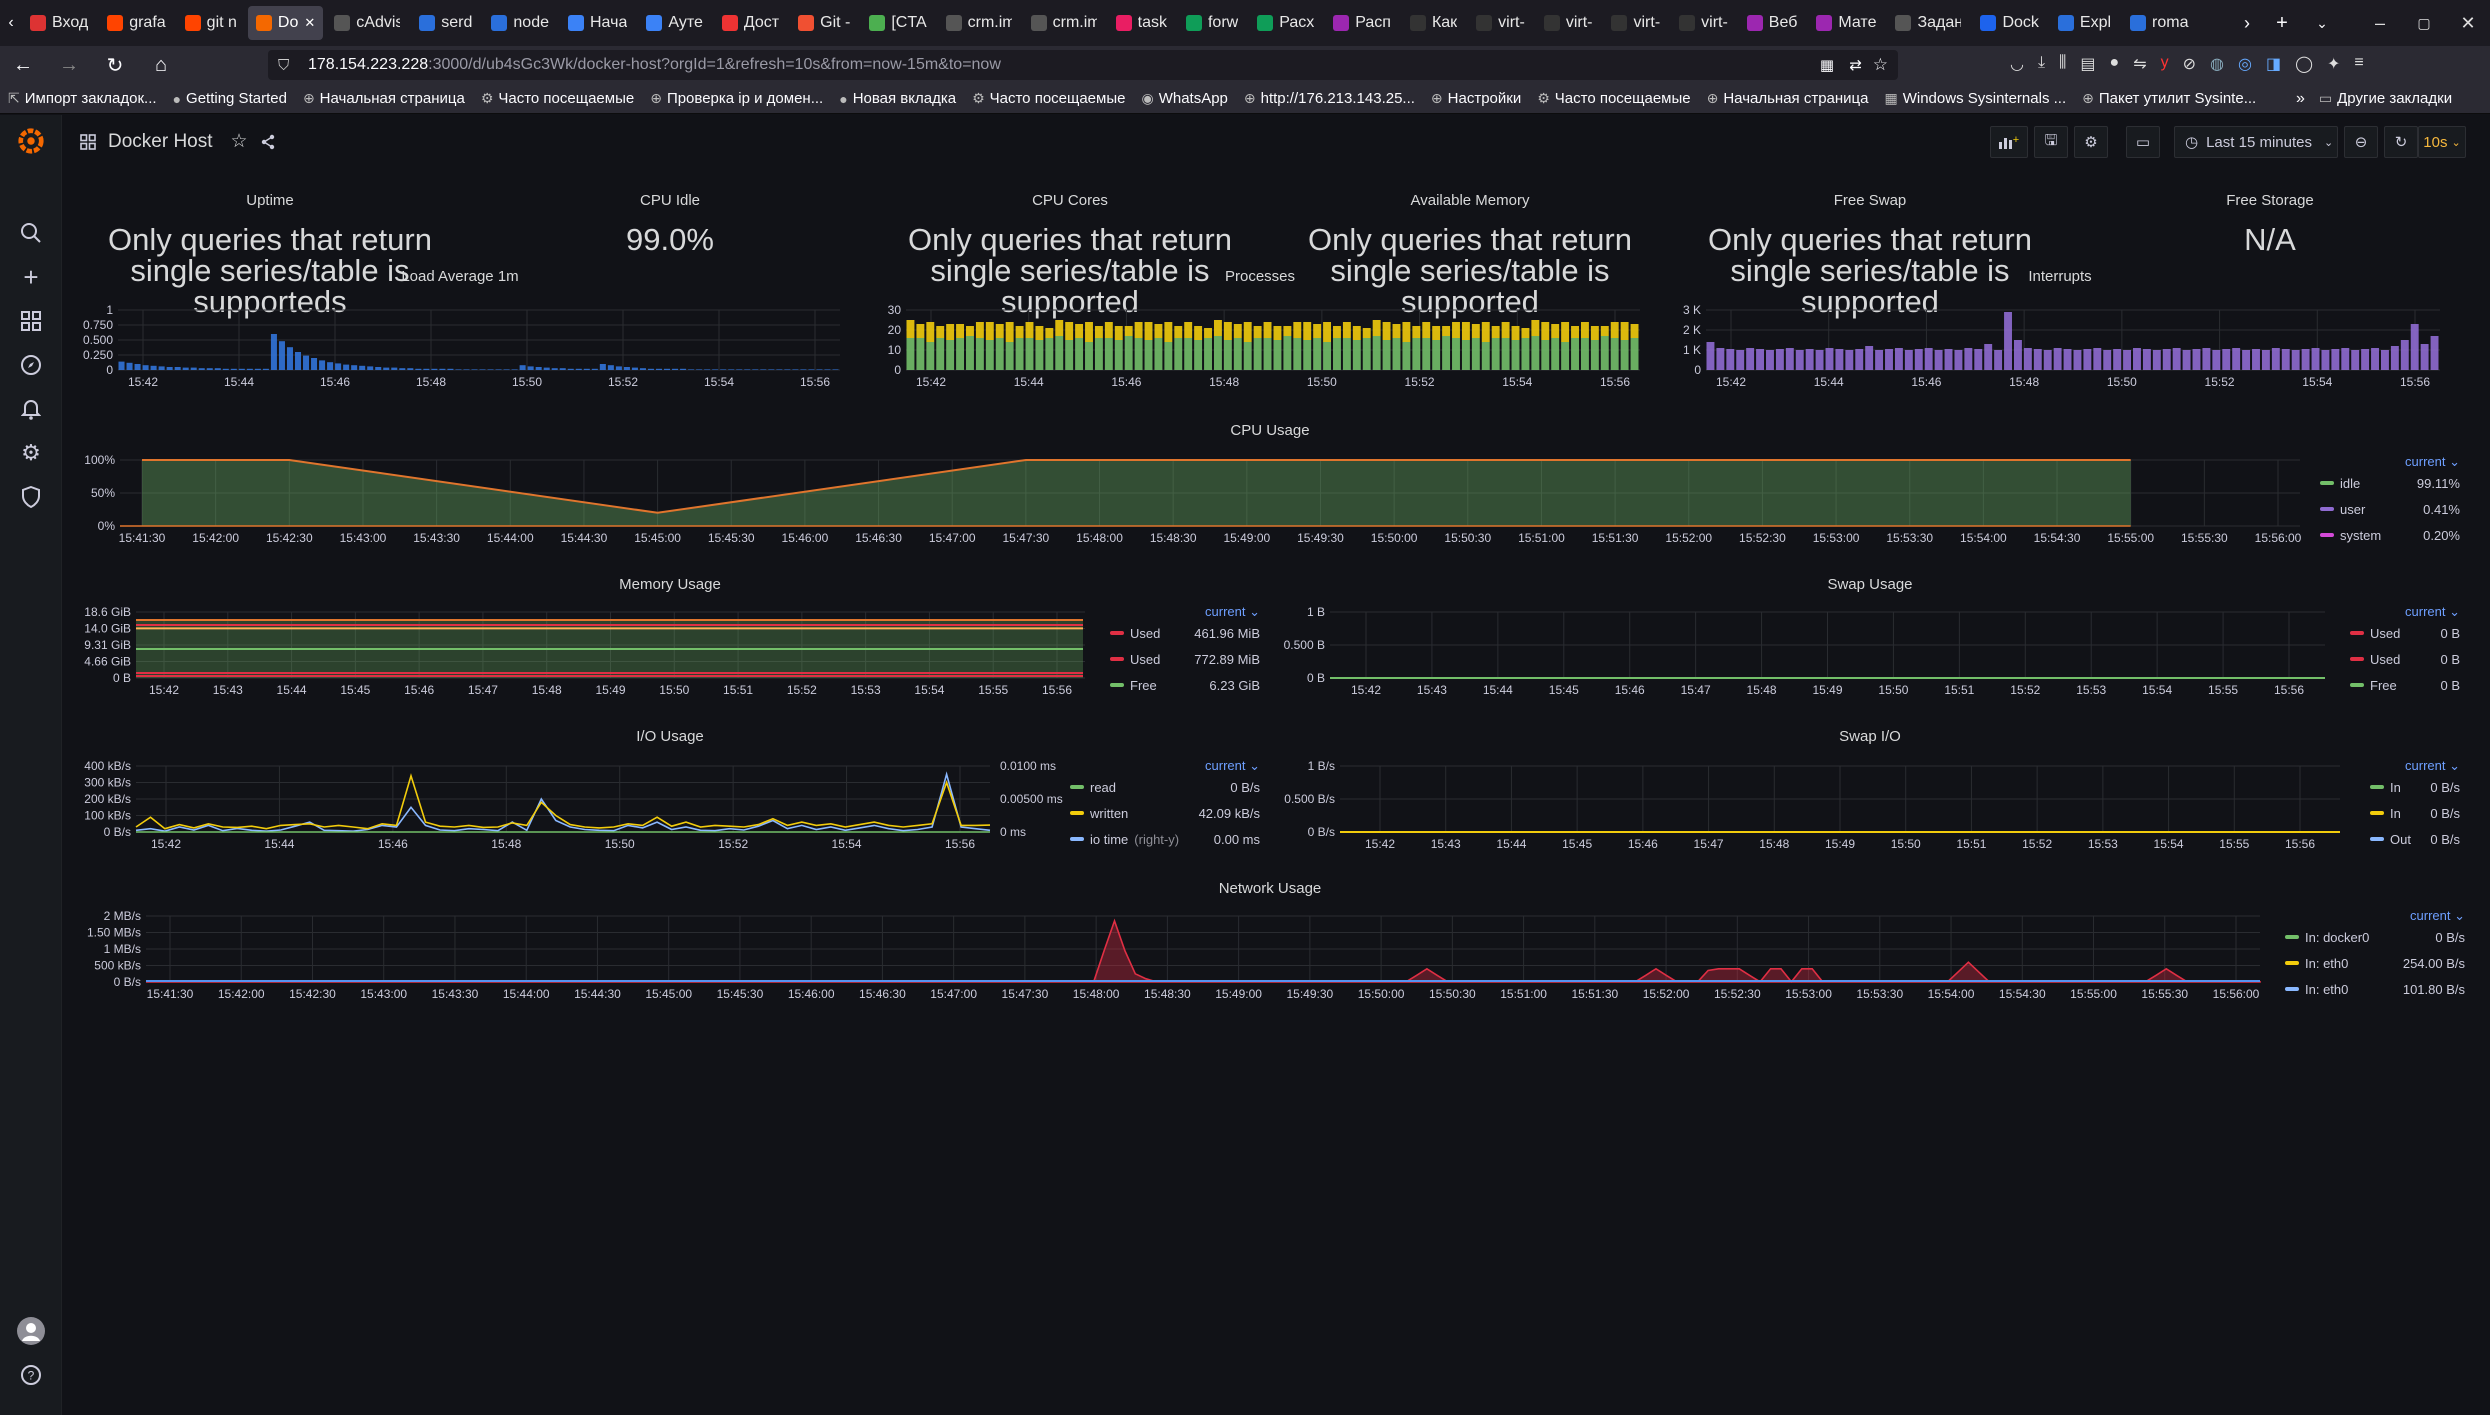  What do you see at coordinates (31, 276) in the screenshot?
I see `create-plus-icon: +` at bounding box center [31, 276].